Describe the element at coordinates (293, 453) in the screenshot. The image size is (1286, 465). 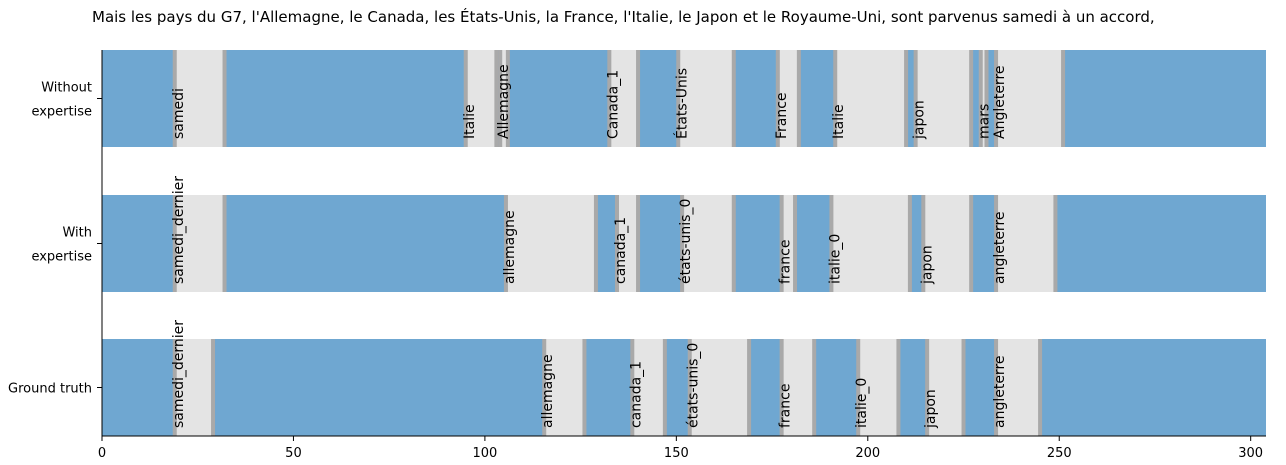
I see `x-tick-label: 50` at that location.